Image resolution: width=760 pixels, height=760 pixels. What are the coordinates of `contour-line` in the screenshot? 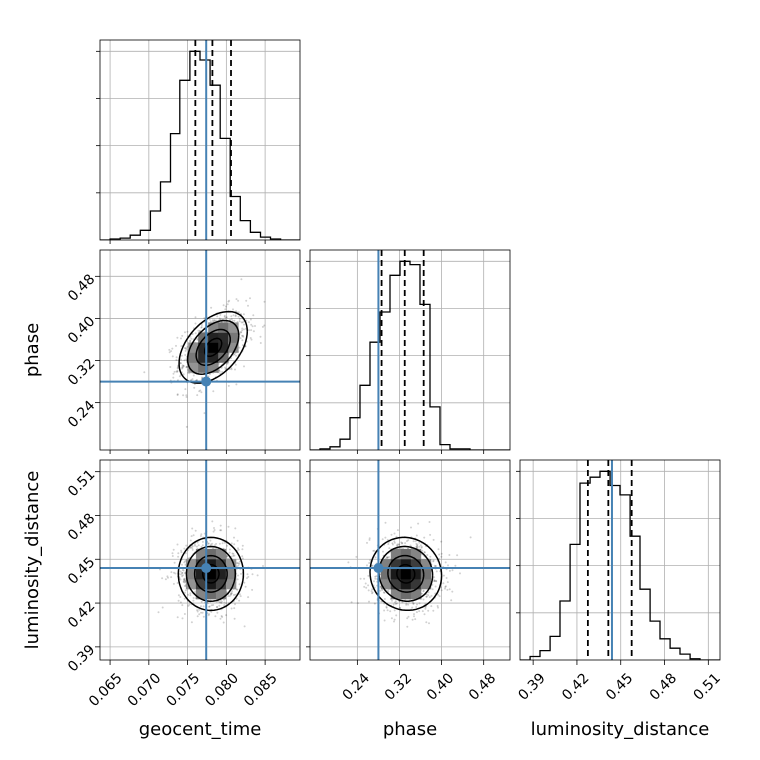 It's located at (213, 347).